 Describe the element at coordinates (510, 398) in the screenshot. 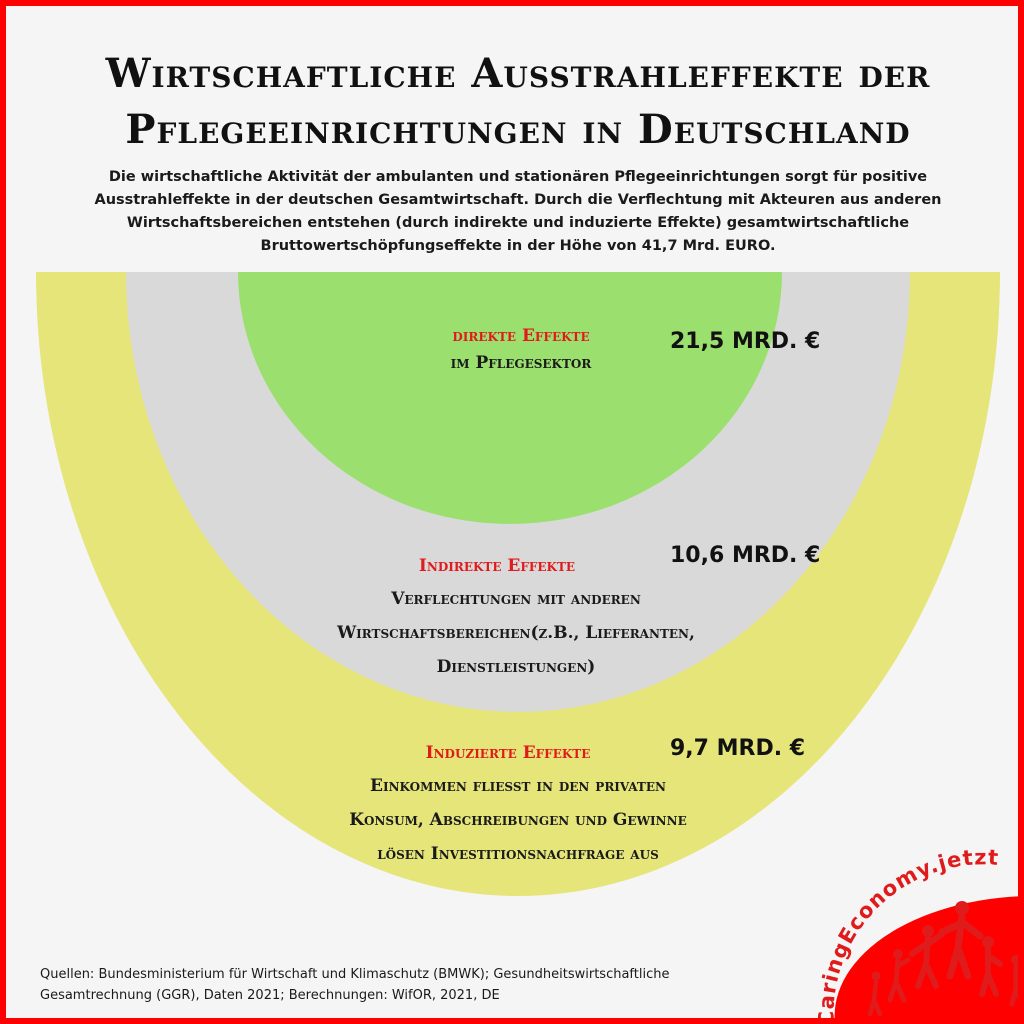

I see `direct-circle` at that location.